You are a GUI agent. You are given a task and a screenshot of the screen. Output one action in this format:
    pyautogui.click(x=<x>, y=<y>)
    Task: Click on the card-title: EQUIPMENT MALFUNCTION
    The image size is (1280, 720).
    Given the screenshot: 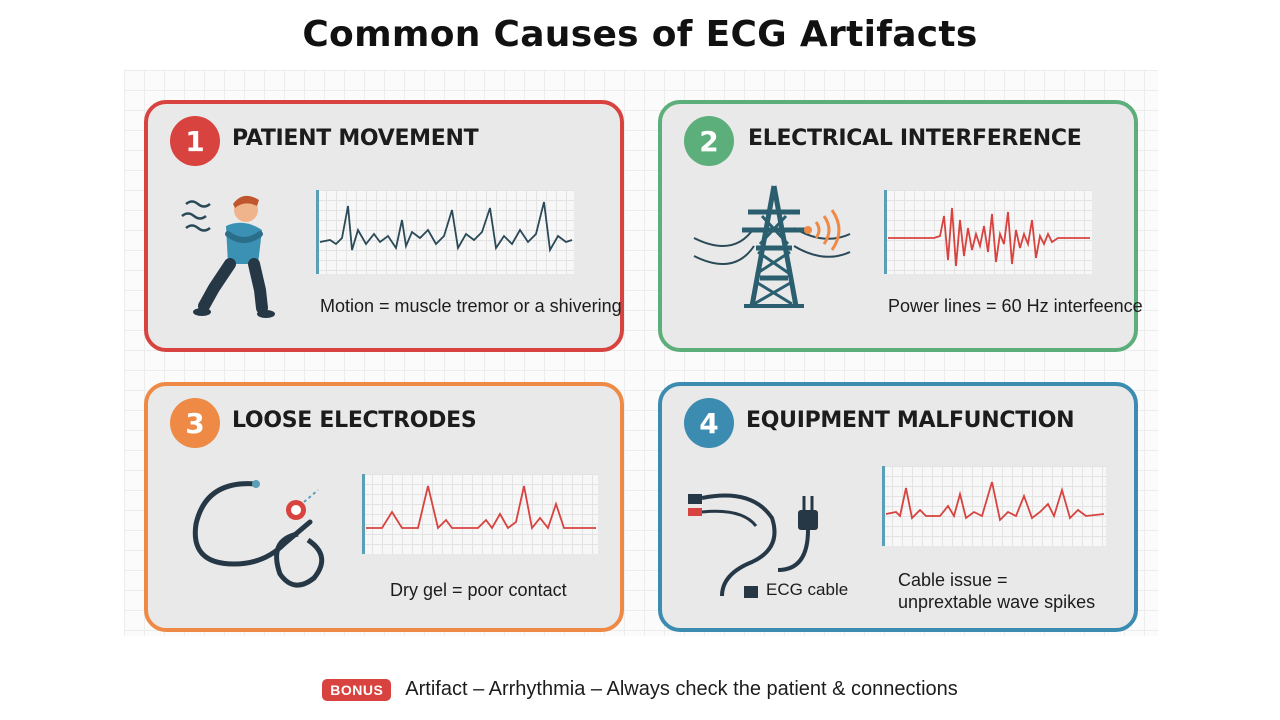 What is the action you would take?
    pyautogui.click(x=910, y=420)
    